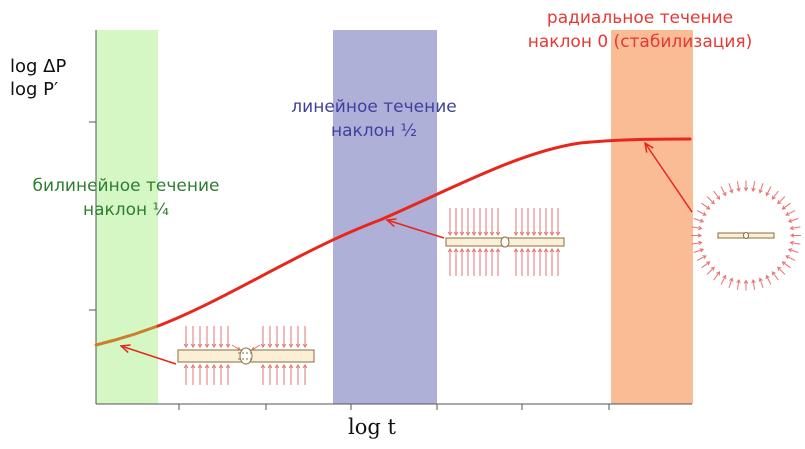 Image resolution: width=805 pixels, height=449 pixels. What do you see at coordinates (374, 131) in the screenshot?
I see `linear-regime-slope: наклон ½` at bounding box center [374, 131].